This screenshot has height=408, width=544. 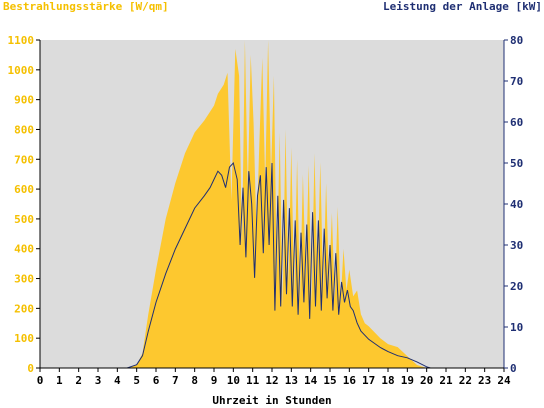 What do you see at coordinates (516, 286) in the screenshot?
I see `y-right-tick-label: 20` at bounding box center [516, 286].